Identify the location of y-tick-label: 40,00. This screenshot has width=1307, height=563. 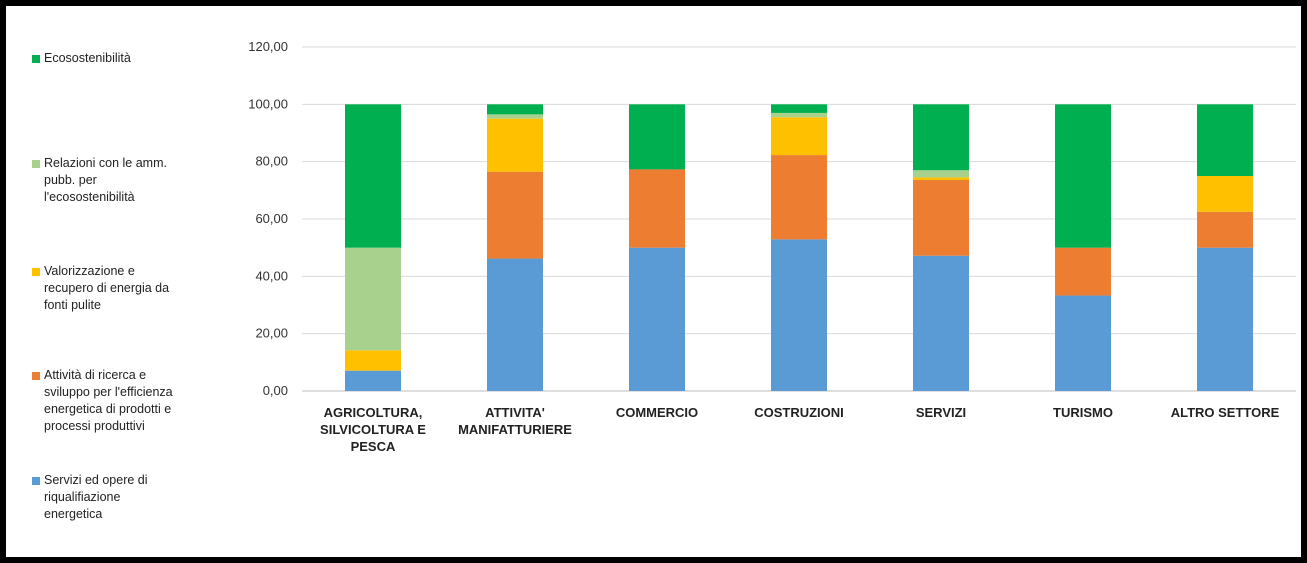
(271, 275).